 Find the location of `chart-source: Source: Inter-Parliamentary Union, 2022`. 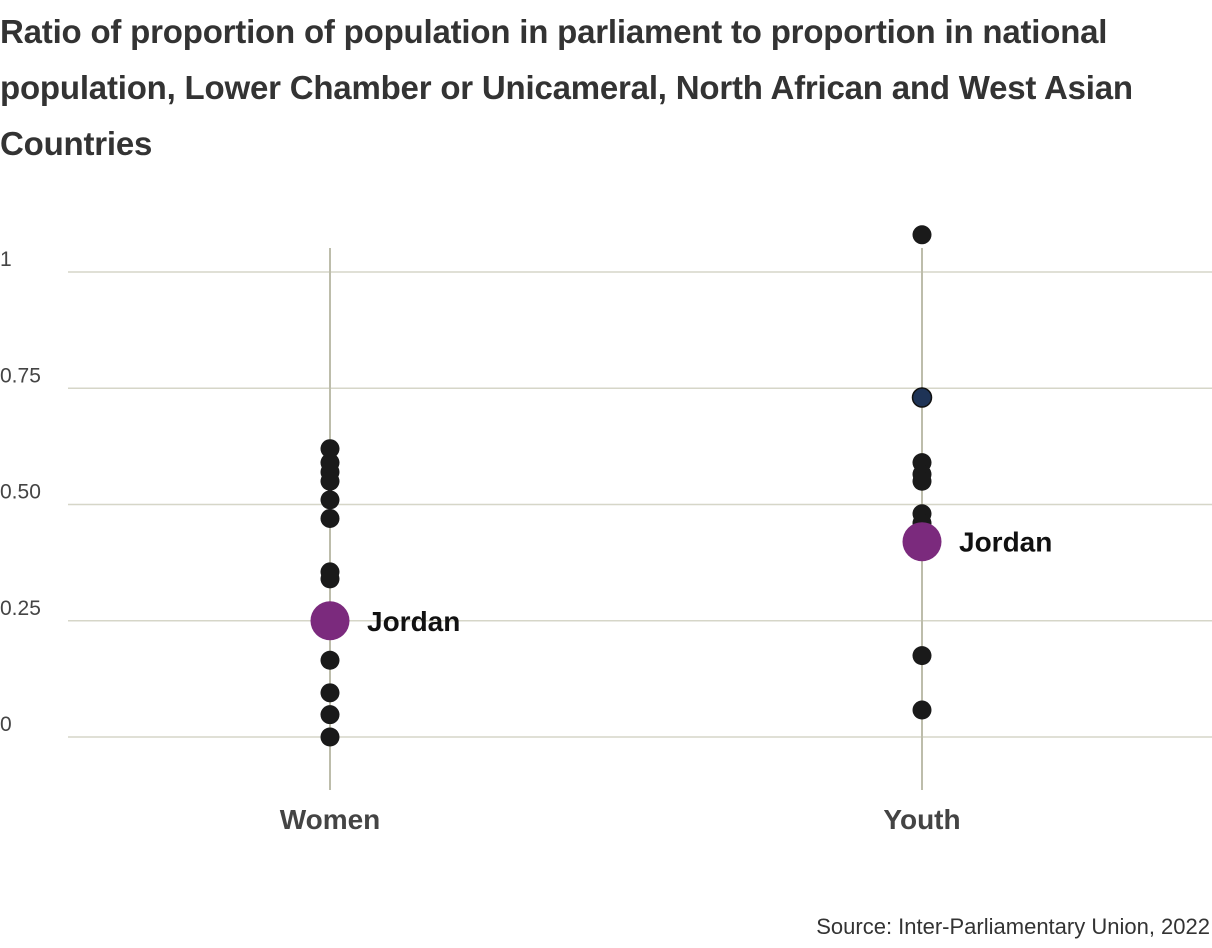

chart-source: Source: Inter-Parliamentary Union, 2022 is located at coordinates (1013, 926).